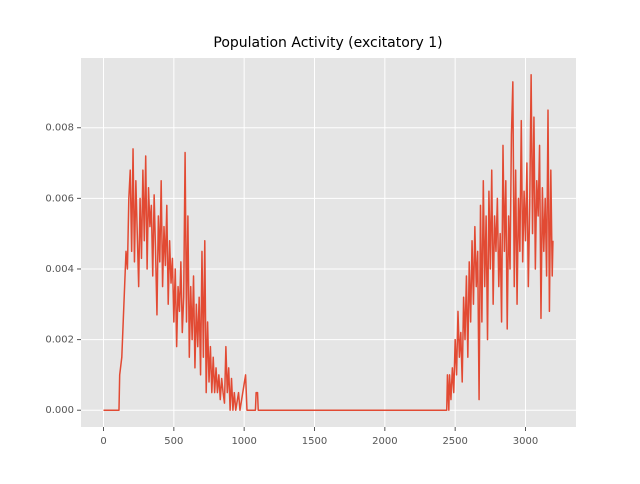 Image resolution: width=640 pixels, height=484 pixels. I want to click on y-tick-label: 0.008, so click(59, 128).